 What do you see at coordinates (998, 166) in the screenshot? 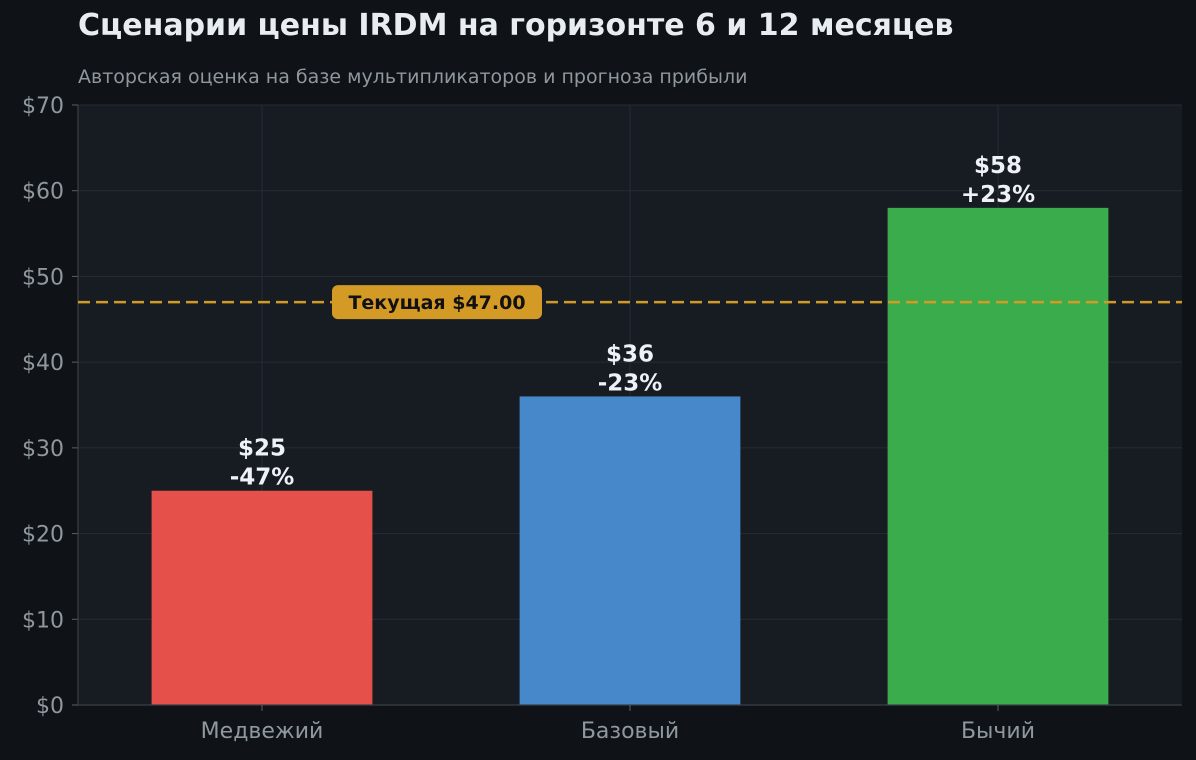
I see `bar-value-label: $58` at bounding box center [998, 166].